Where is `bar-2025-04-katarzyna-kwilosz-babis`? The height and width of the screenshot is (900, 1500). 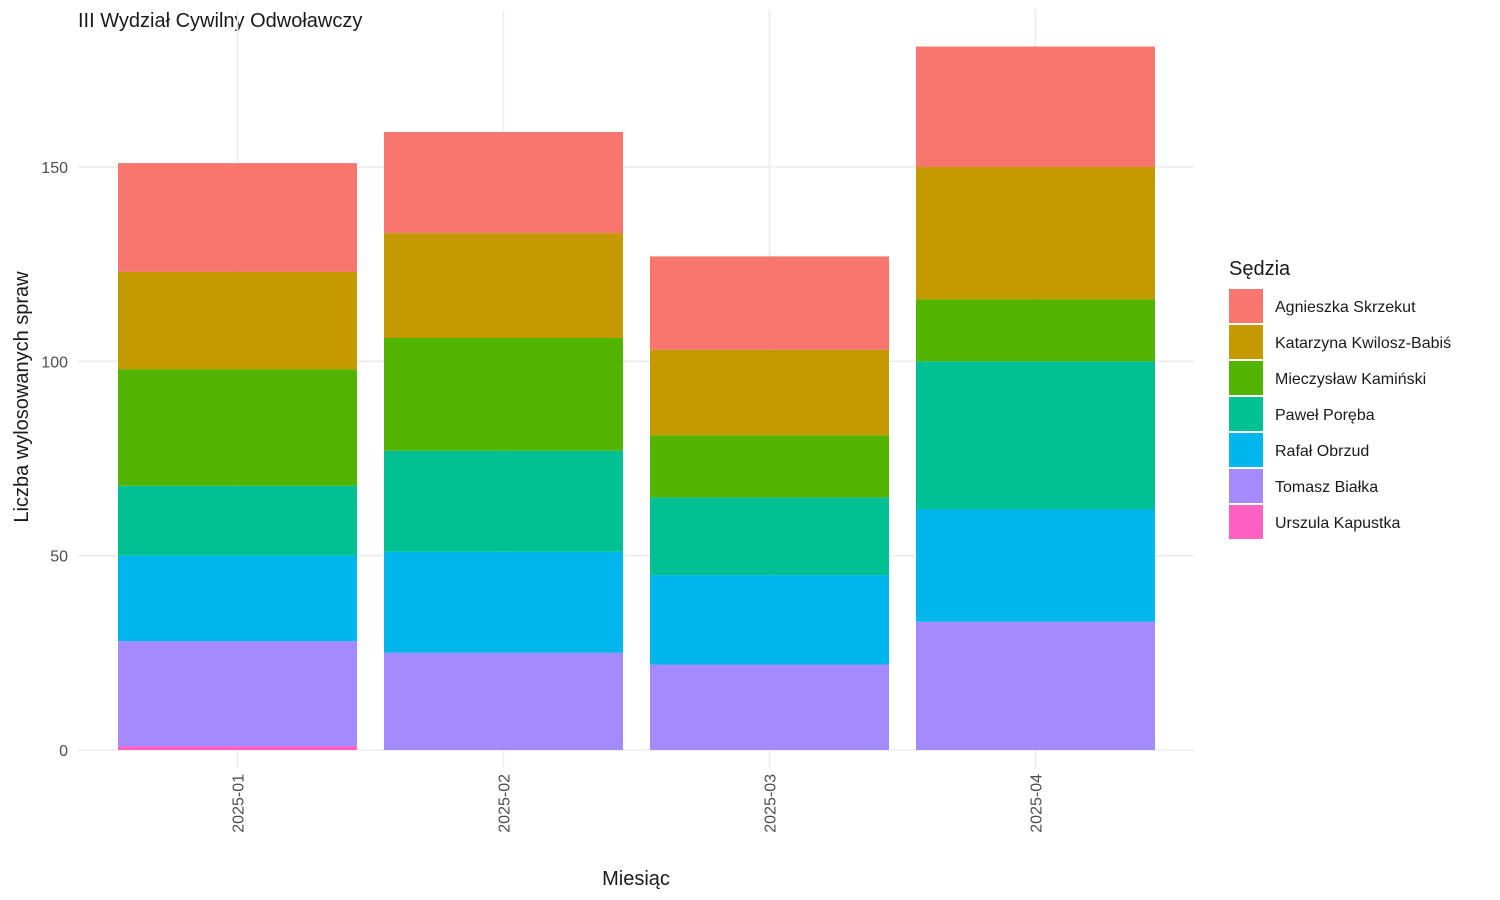
bar-2025-04-katarzyna-kwilosz-babis is located at coordinates (1035, 233).